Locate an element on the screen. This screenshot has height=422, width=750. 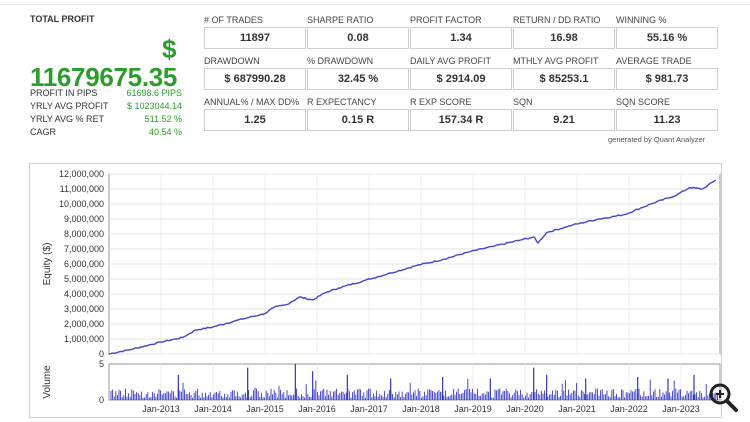
equity-y-tick-label: 10,000,000 is located at coordinates (81, 204).